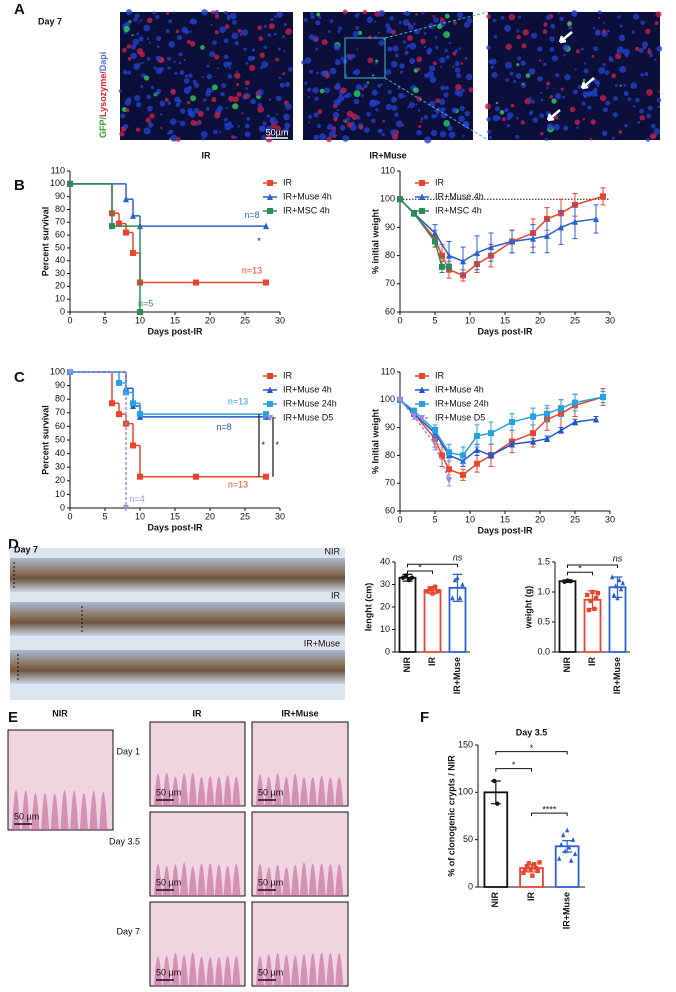 The height and width of the screenshot is (992, 676). What do you see at coordinates (277, 445) in the screenshot?
I see `annotation: *` at bounding box center [277, 445].